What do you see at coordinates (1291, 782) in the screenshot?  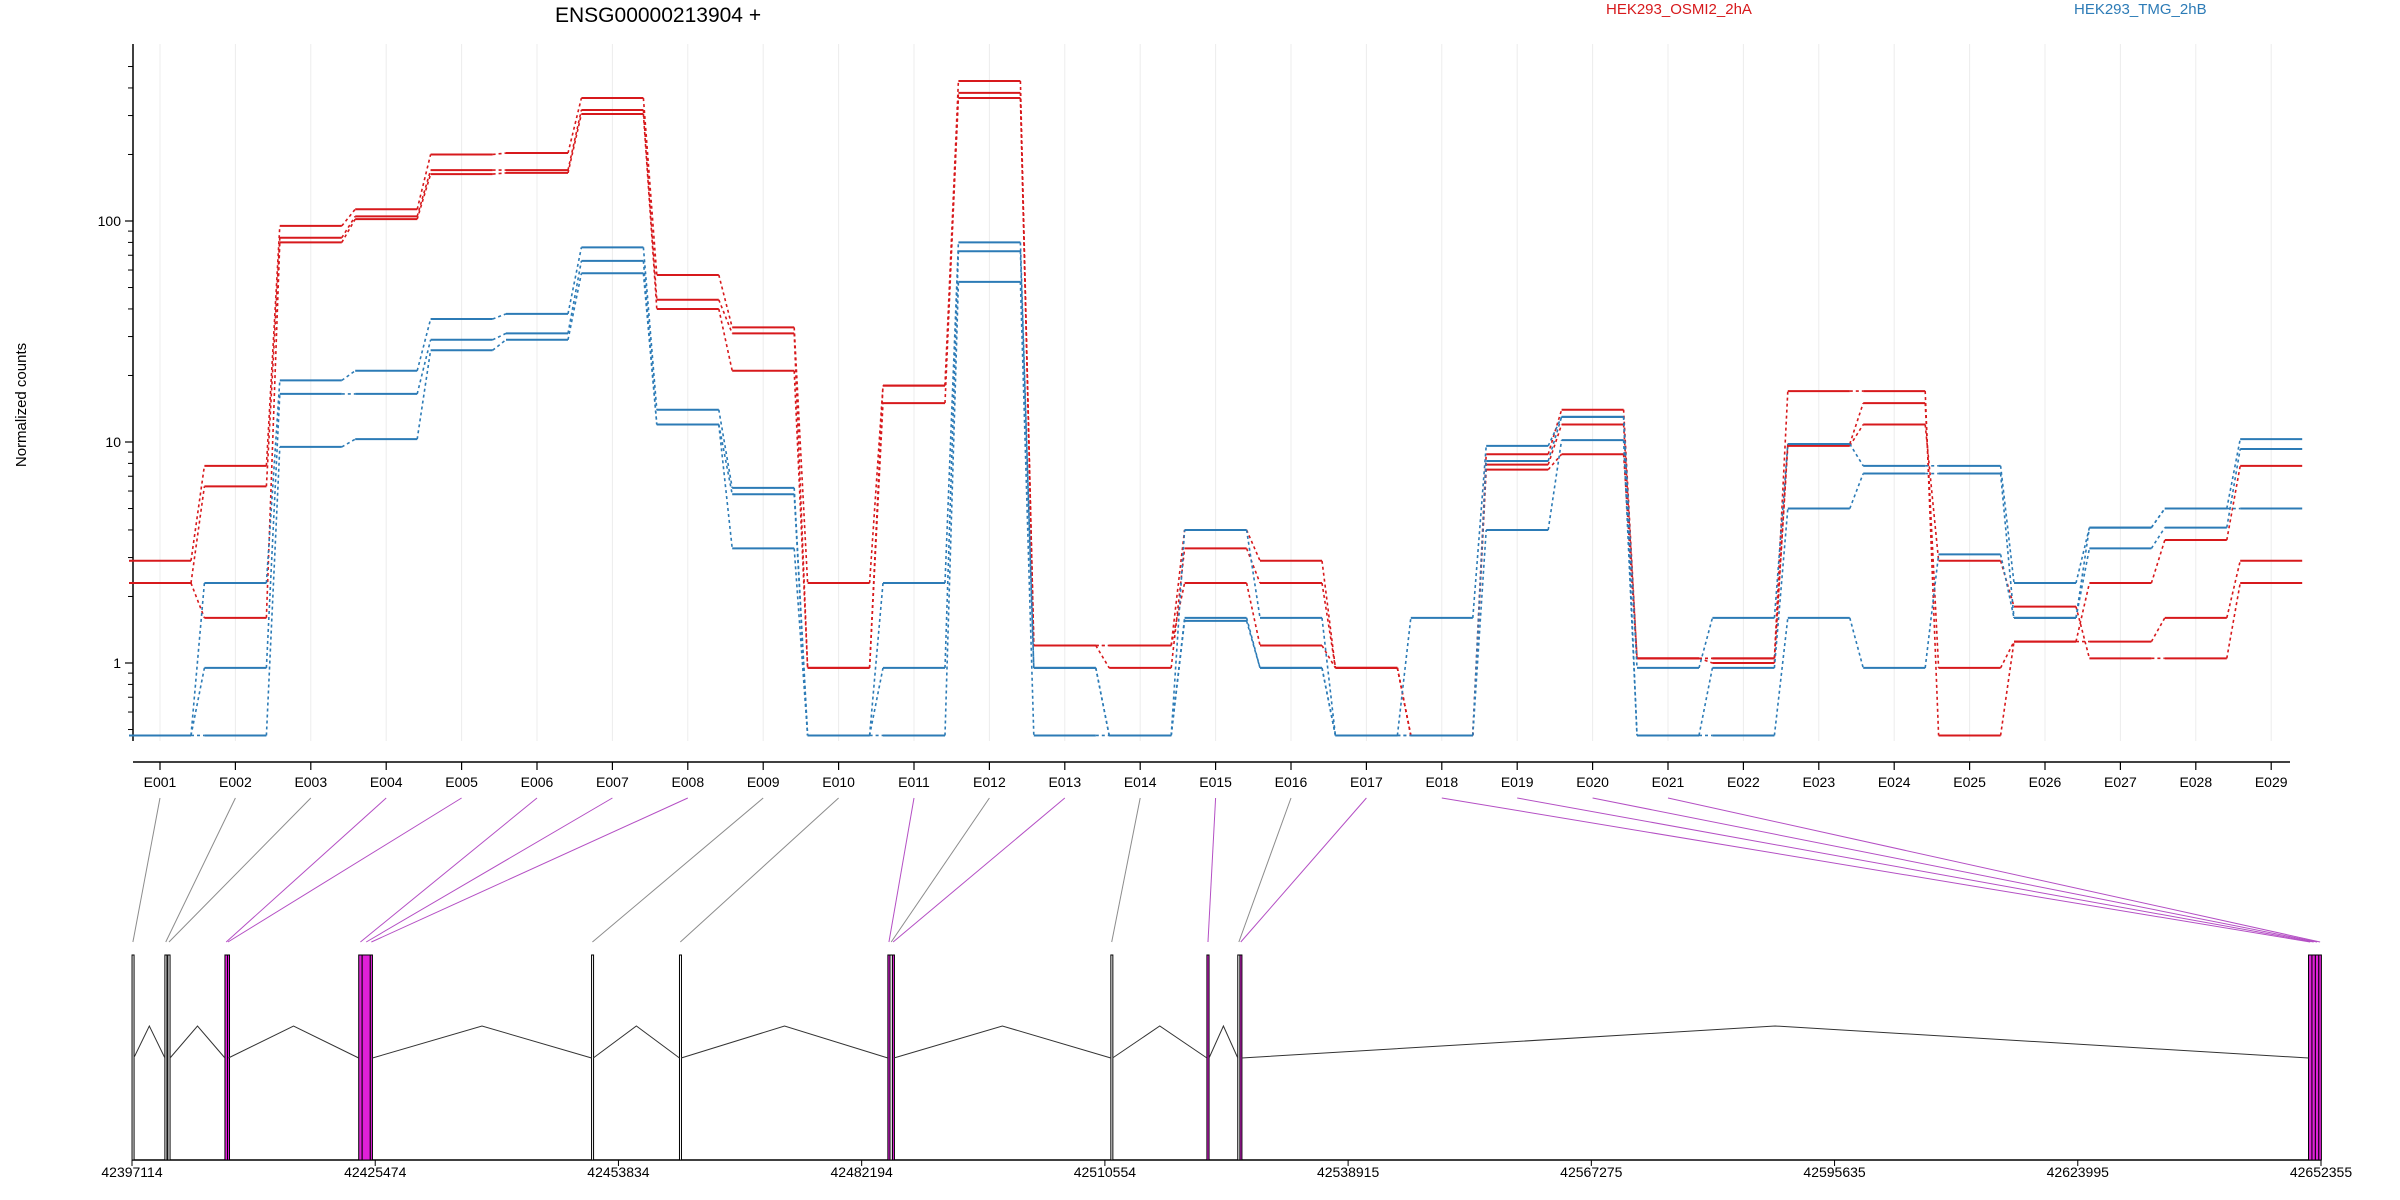 I see `exon-label: E016` at bounding box center [1291, 782].